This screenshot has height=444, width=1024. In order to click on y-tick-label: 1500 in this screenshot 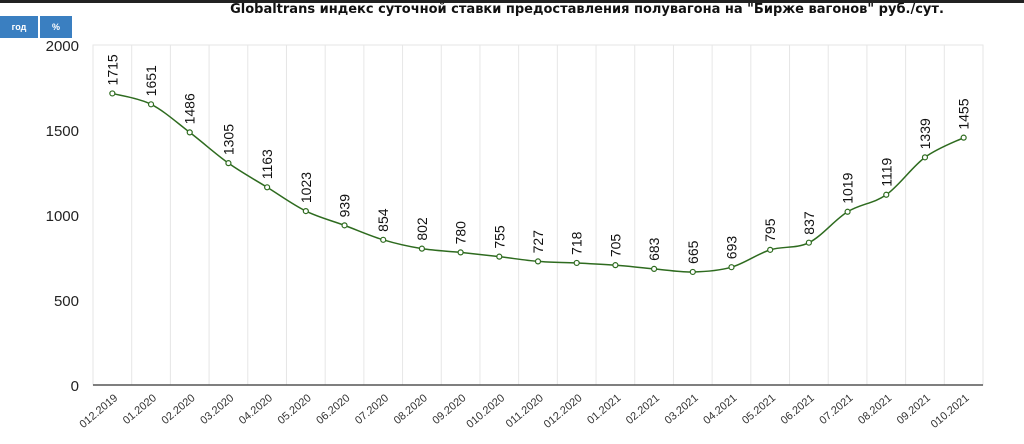, I will do `click(62, 131)`.